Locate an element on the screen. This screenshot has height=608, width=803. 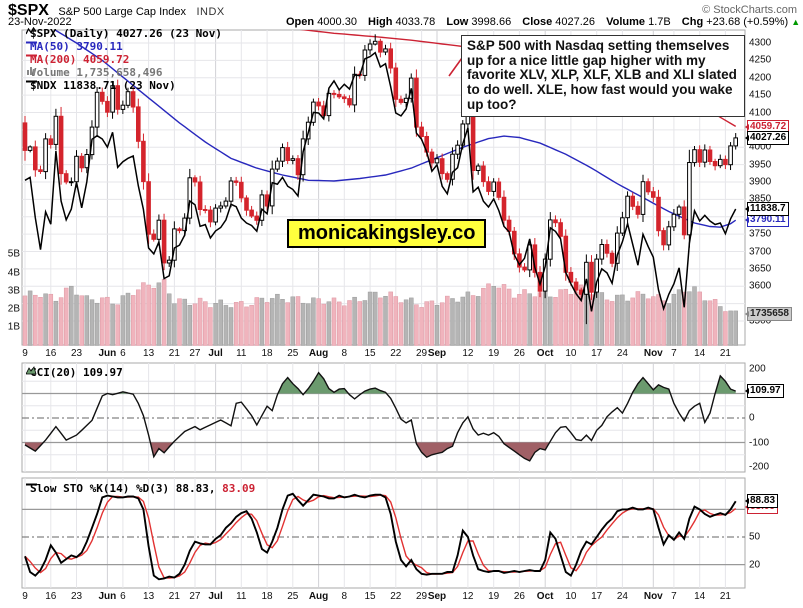
chg-label: Chg is located at coordinates (692, 22).